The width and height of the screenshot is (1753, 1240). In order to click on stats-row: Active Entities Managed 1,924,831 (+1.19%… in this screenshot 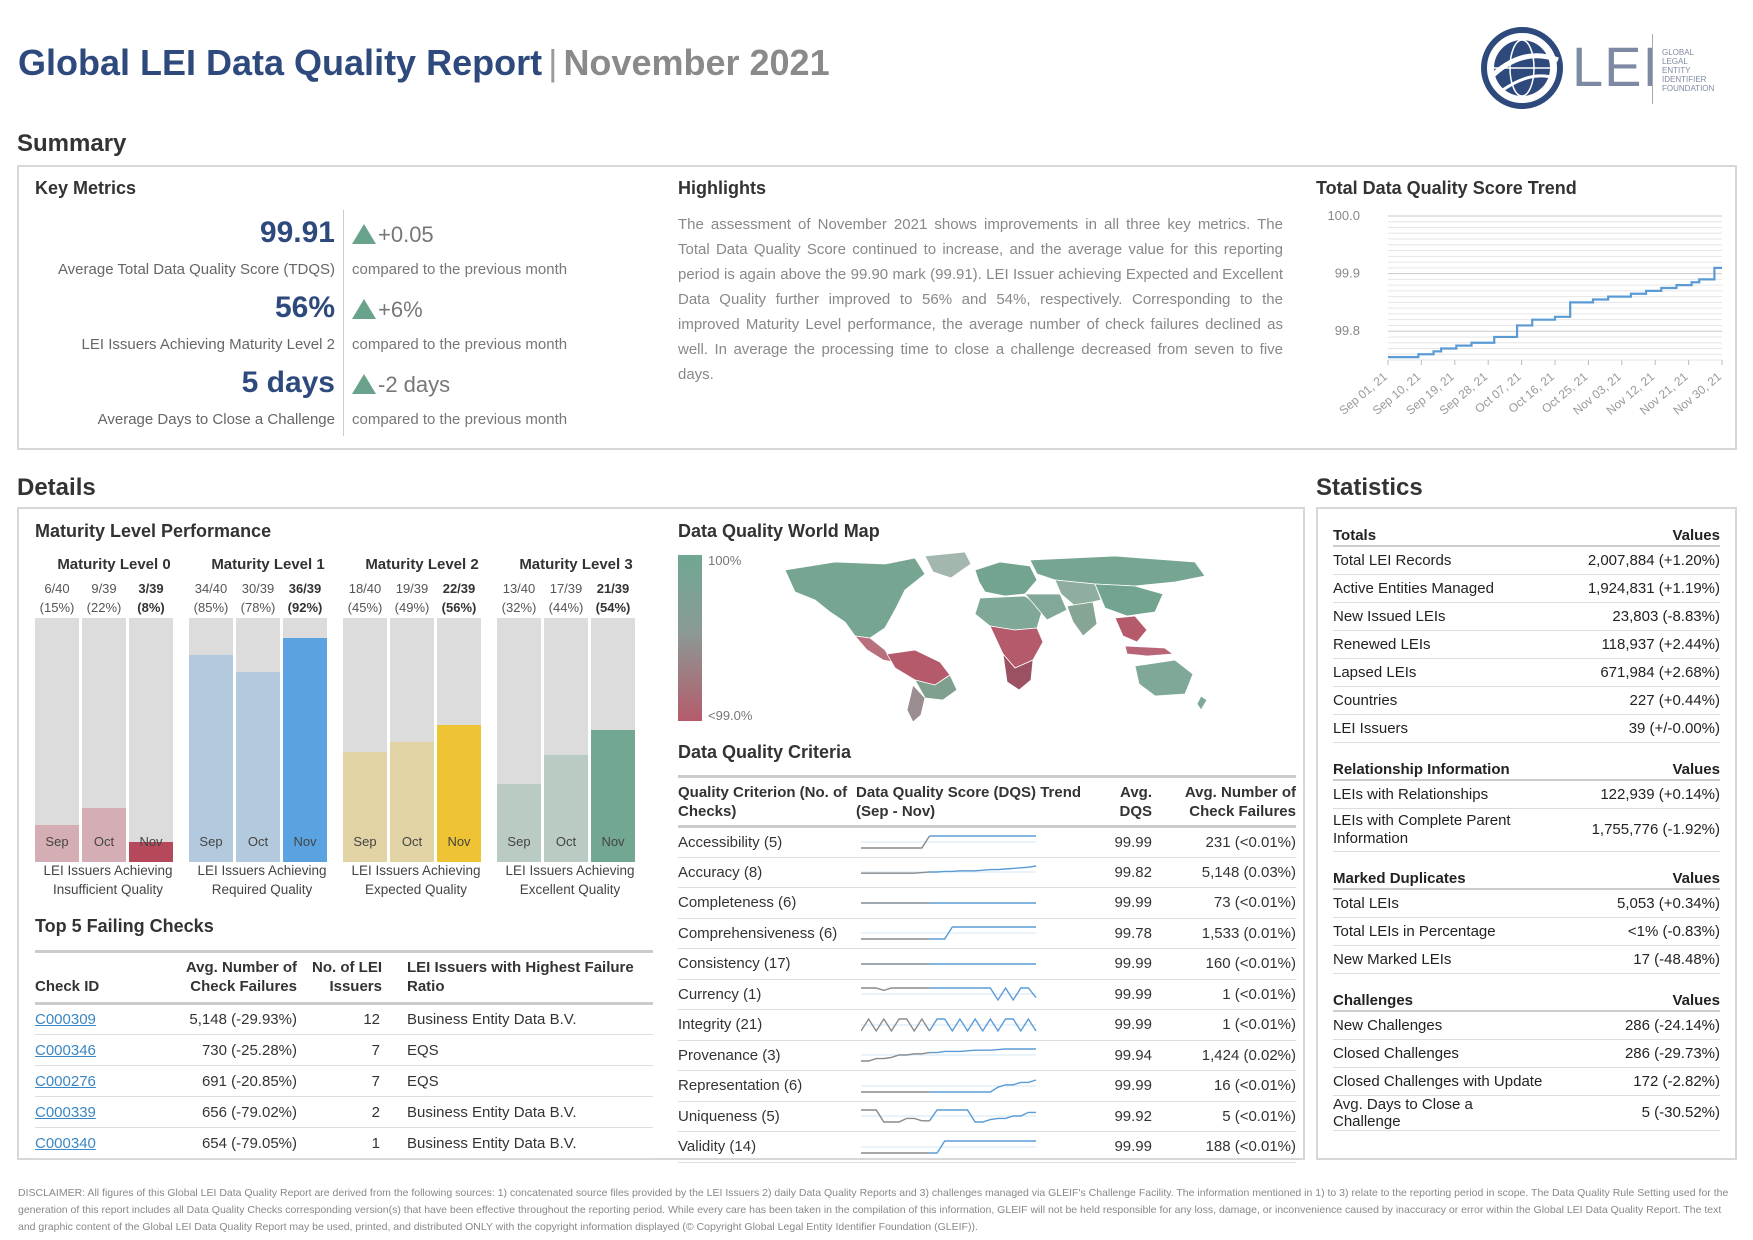, I will do `click(1526, 588)`.